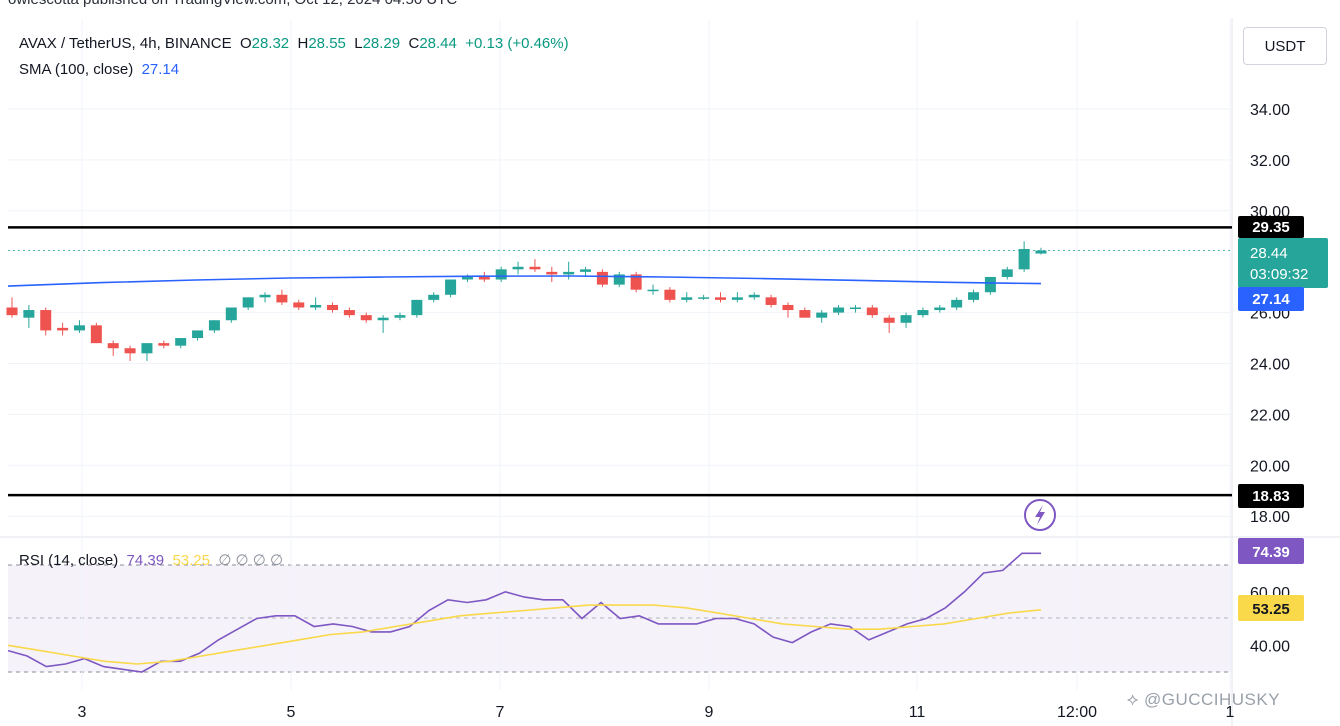 The height and width of the screenshot is (726, 1340). I want to click on watermark-text: @GUCCIHUSKY, so click(1212, 699).